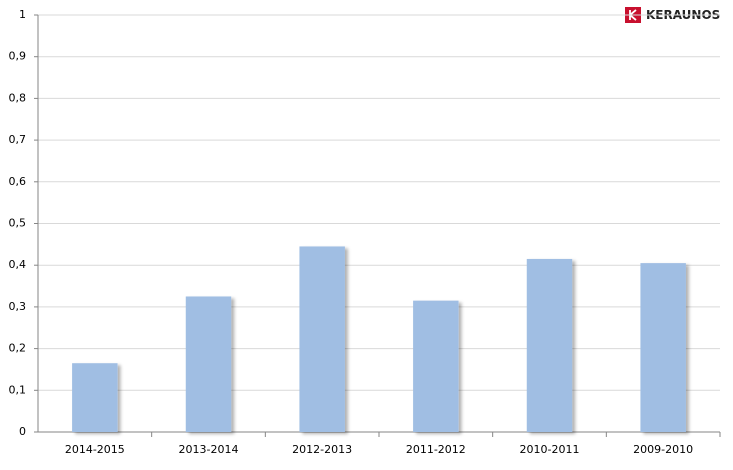 Image resolution: width=733 pixels, height=470 pixels. Describe the element at coordinates (18, 139) in the screenshot. I see `y-tick-label: 0,7` at that location.